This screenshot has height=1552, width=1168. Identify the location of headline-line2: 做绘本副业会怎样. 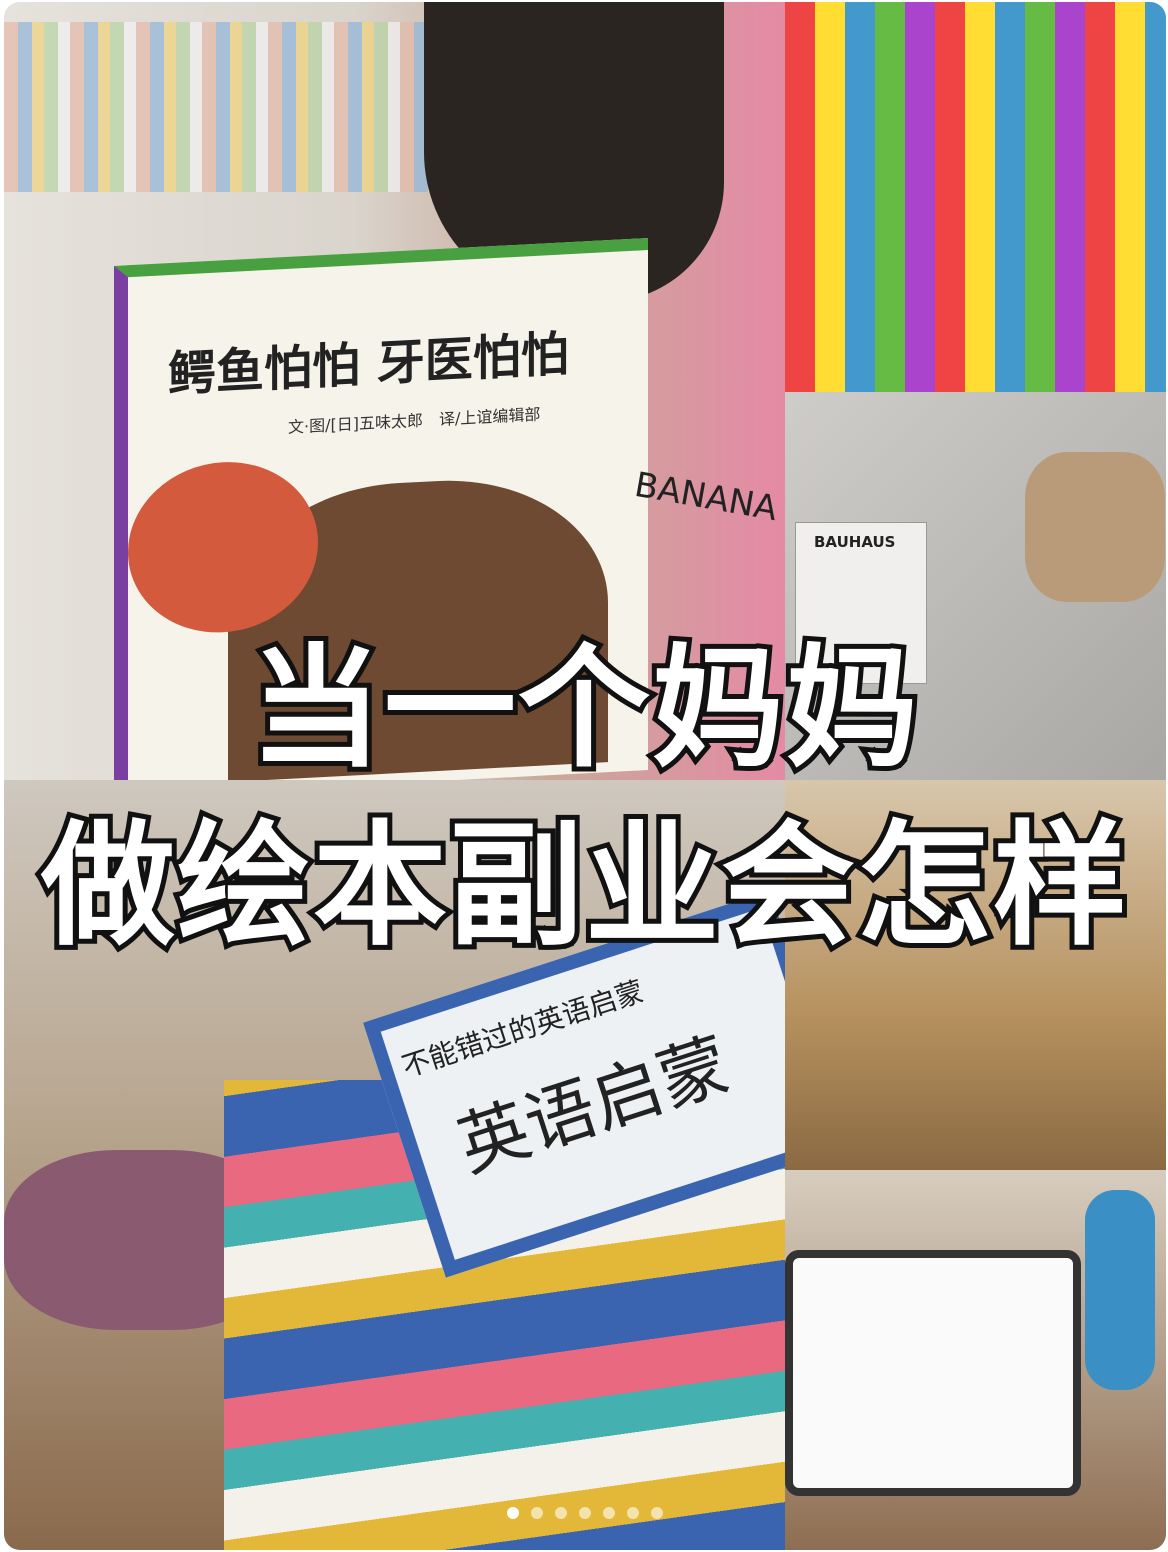
(584, 886).